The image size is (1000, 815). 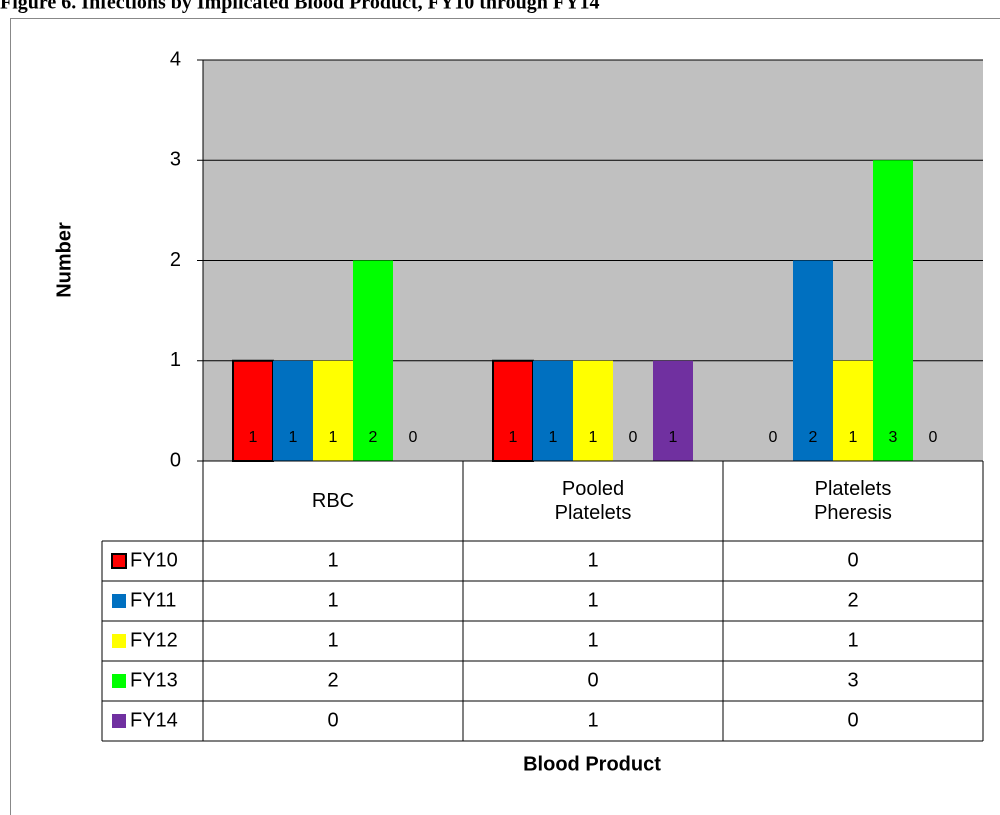 What do you see at coordinates (154, 720) in the screenshot?
I see `legend-label: FY14` at bounding box center [154, 720].